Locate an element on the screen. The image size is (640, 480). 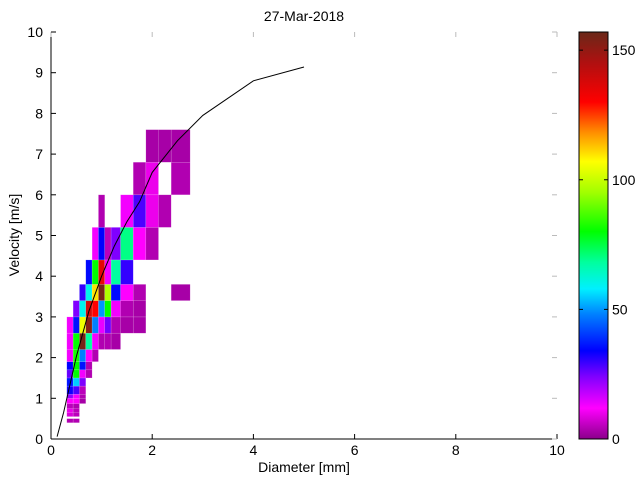
x-tick-label: 4 is located at coordinates (254, 450).